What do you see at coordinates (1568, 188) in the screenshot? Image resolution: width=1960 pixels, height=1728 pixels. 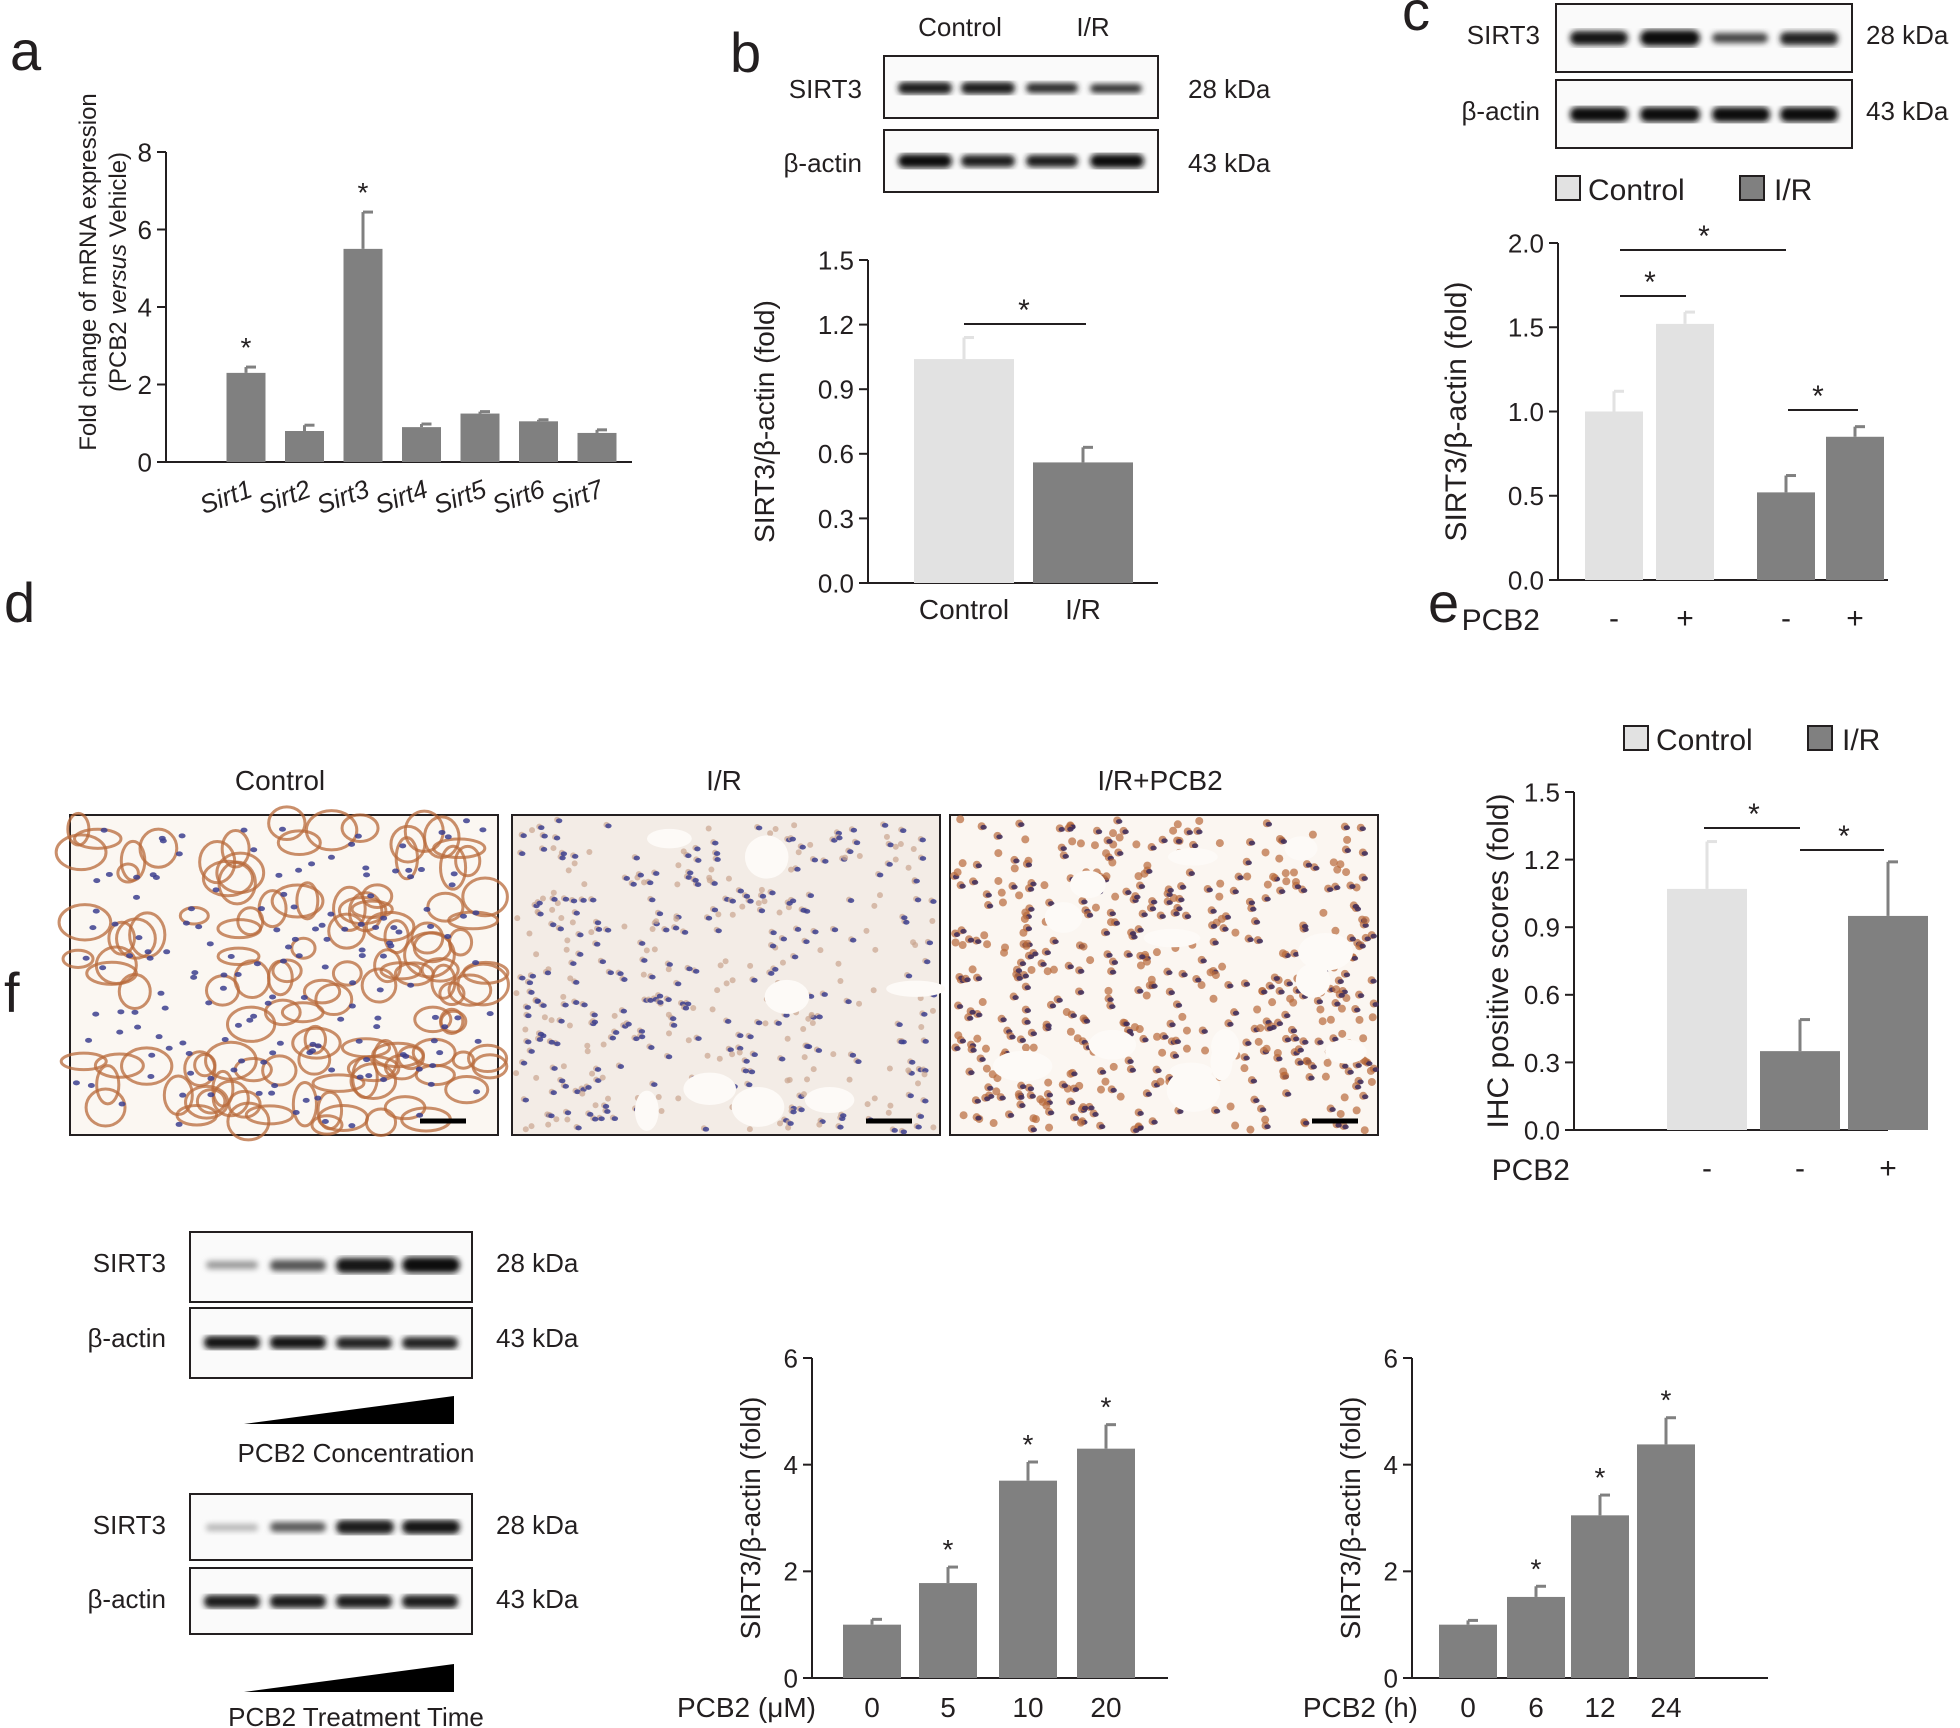 I see `legend-c-control-swatch` at bounding box center [1568, 188].